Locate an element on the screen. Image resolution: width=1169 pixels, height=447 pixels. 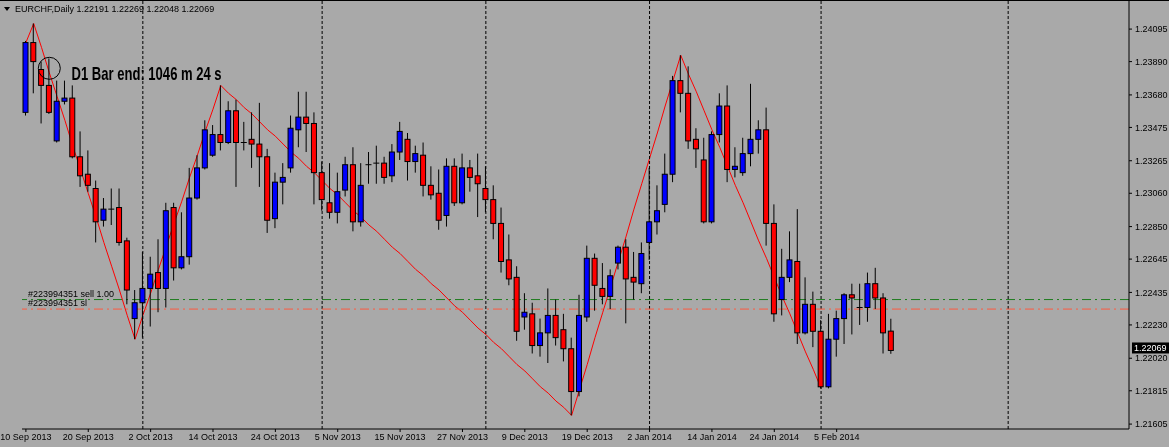
x-tick-label: 14 Oct 2013 is located at coordinates (213, 437).